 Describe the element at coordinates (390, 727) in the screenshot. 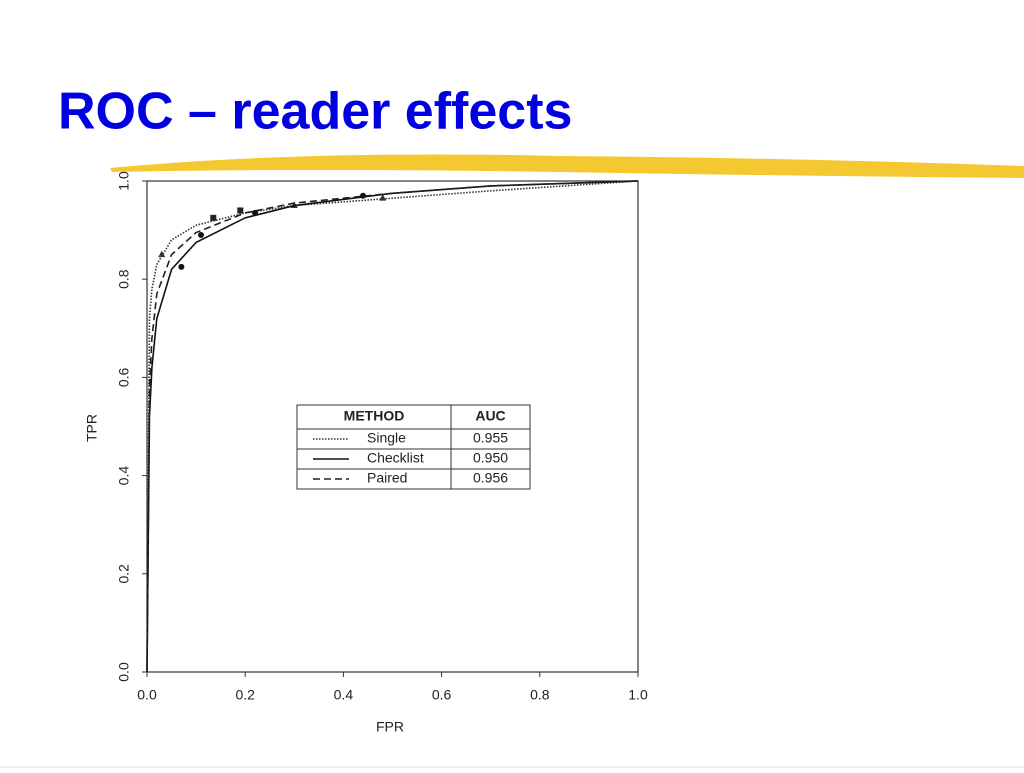

I see `x-axis-label: FPR` at that location.